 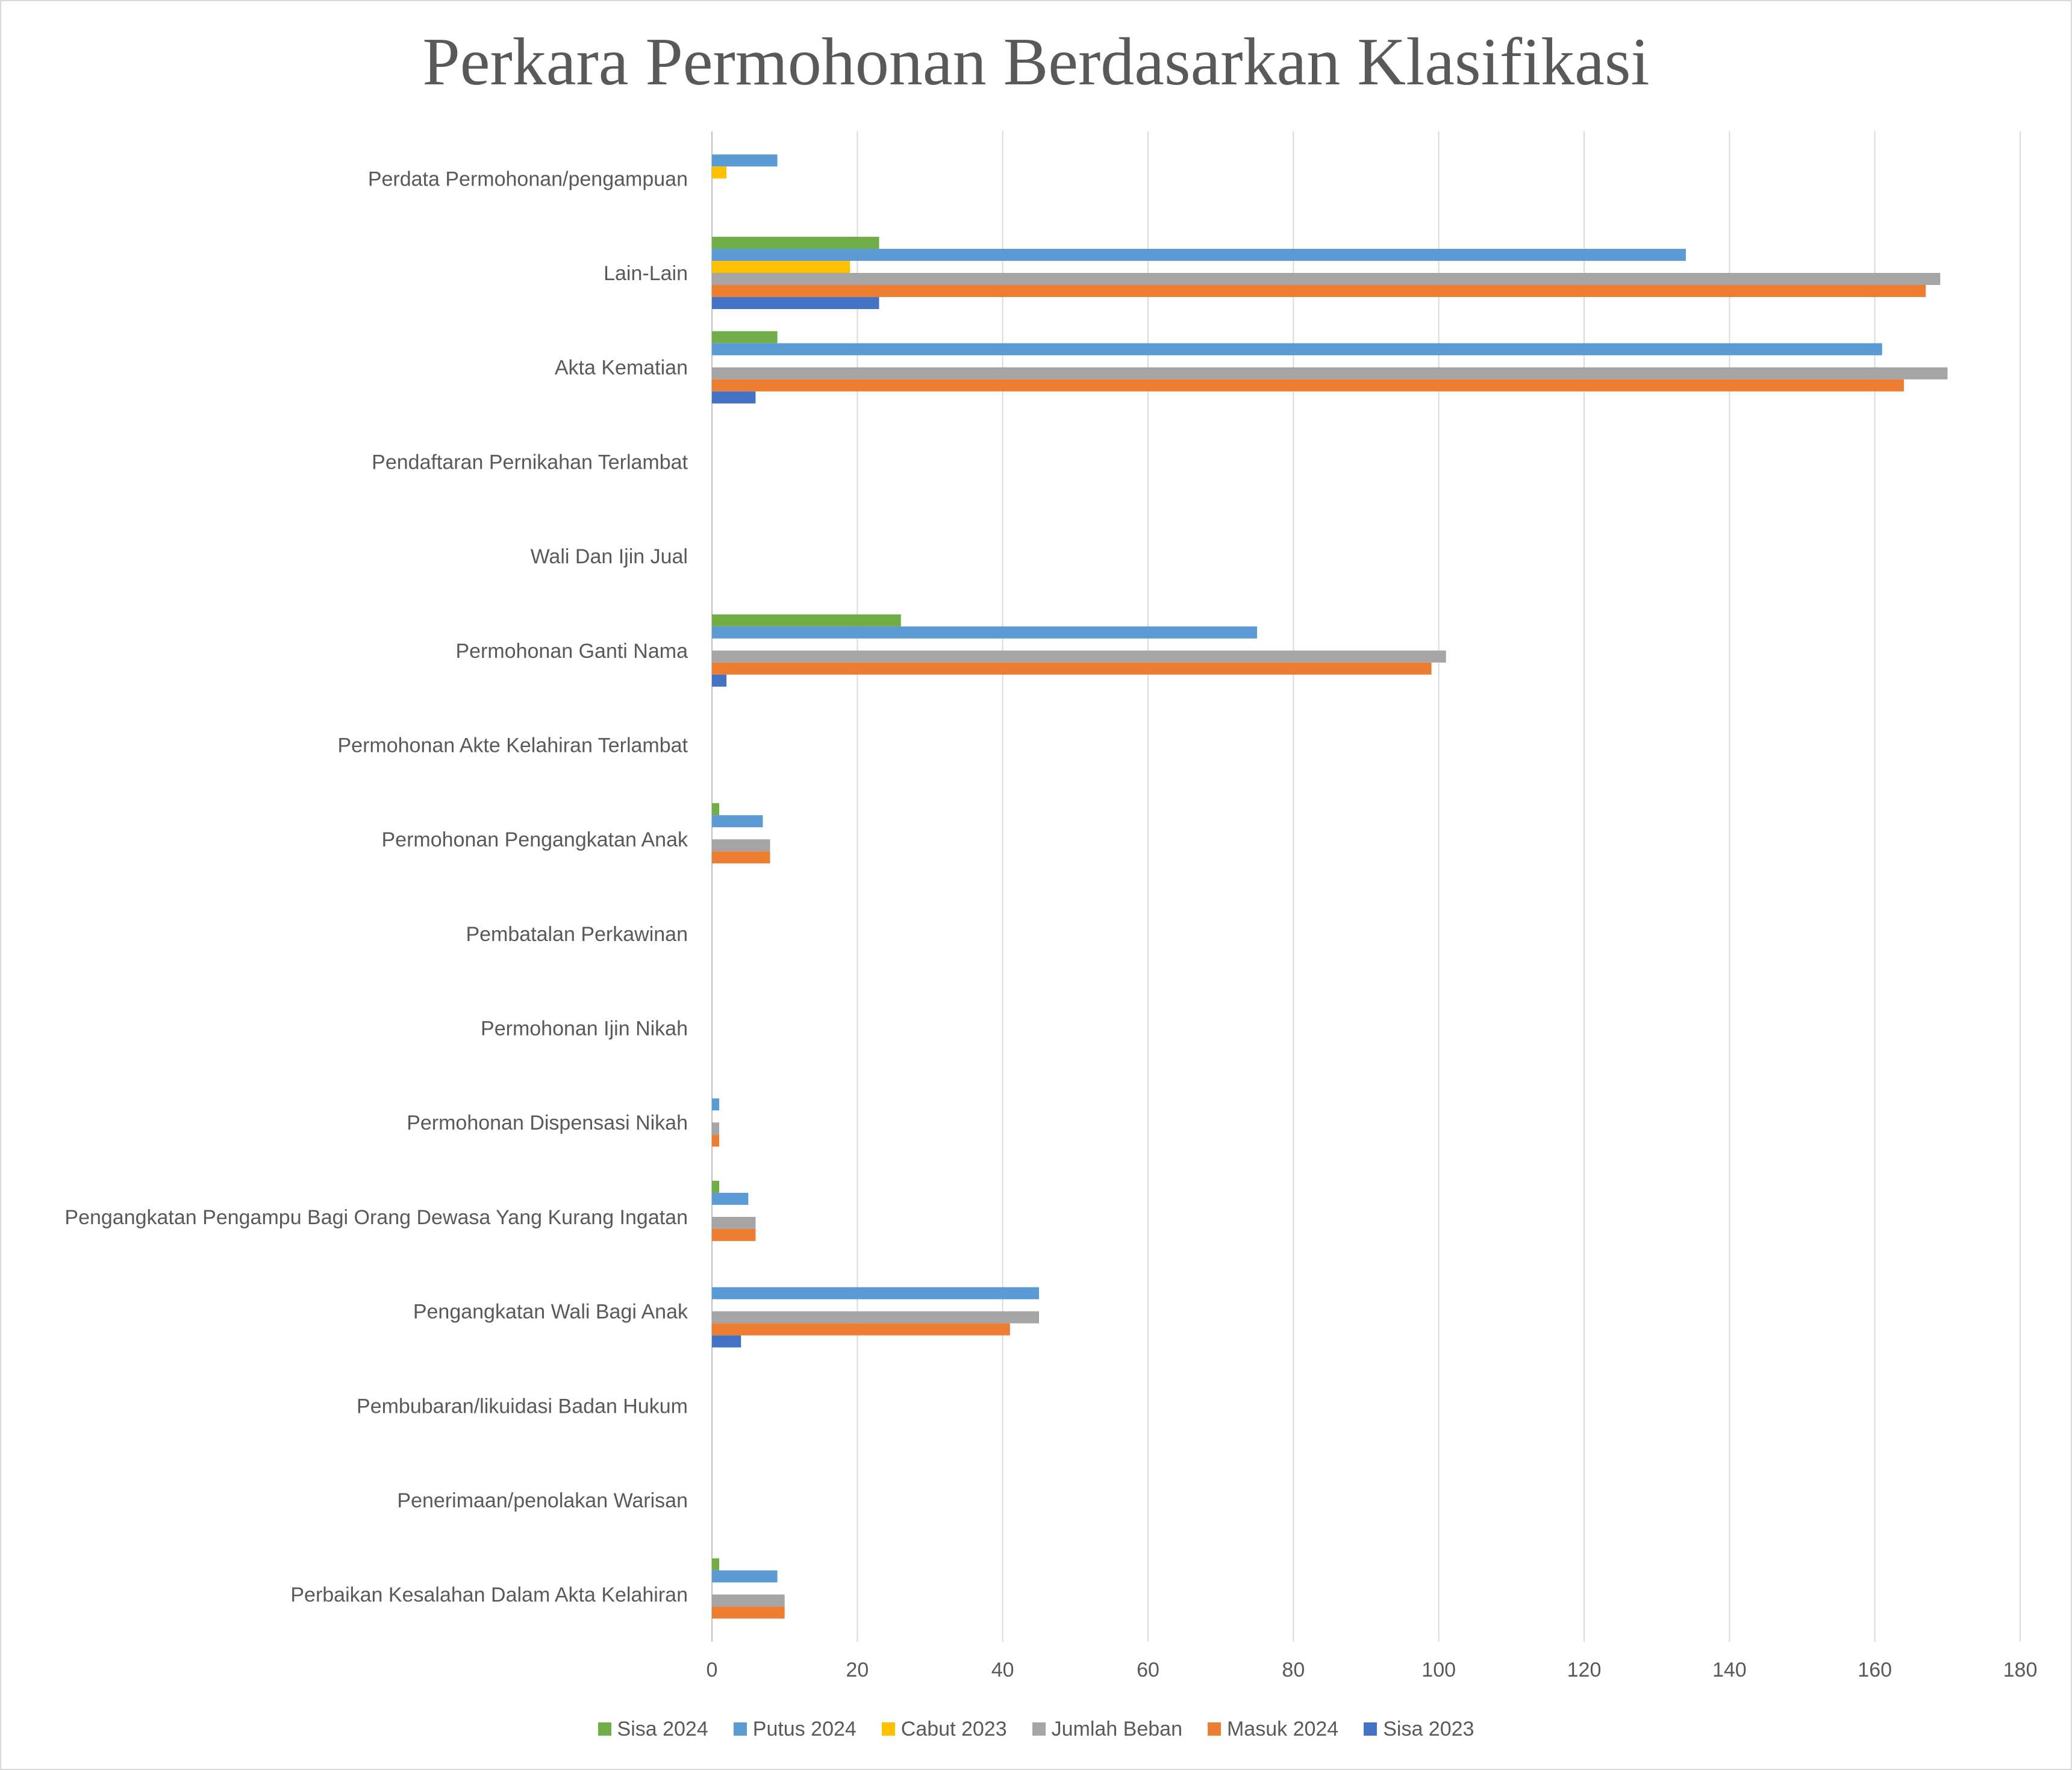 What do you see at coordinates (1429, 1728) in the screenshot?
I see `legend-label: Sisa 2023` at bounding box center [1429, 1728].